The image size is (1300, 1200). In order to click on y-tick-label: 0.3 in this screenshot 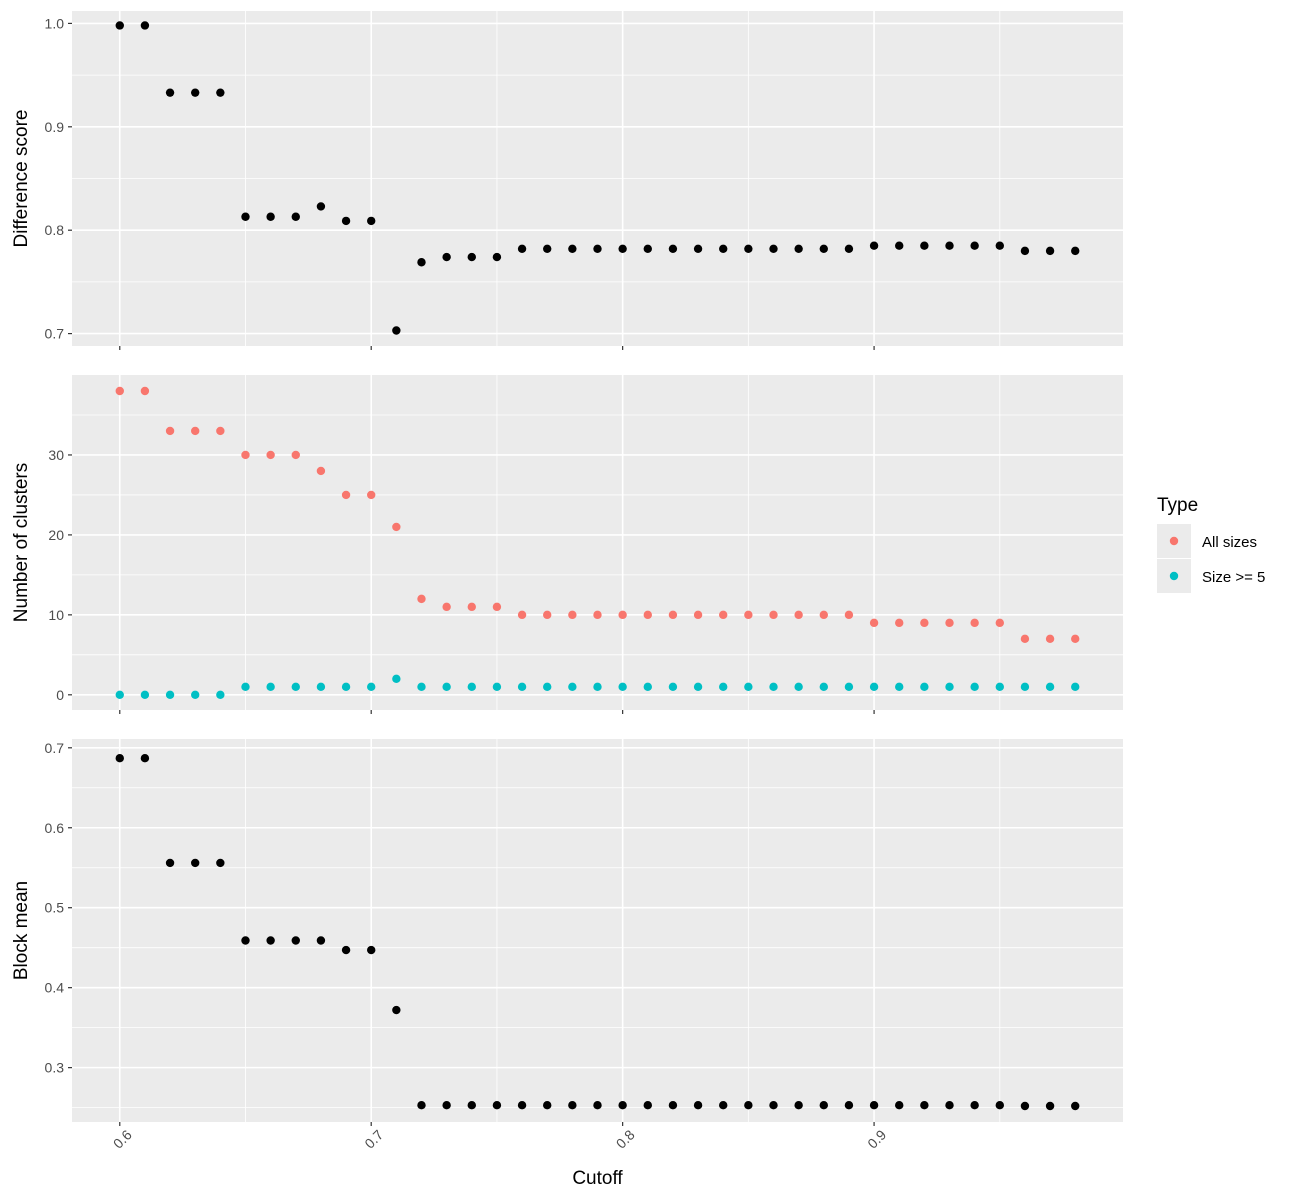, I will do `click(55, 1068)`.